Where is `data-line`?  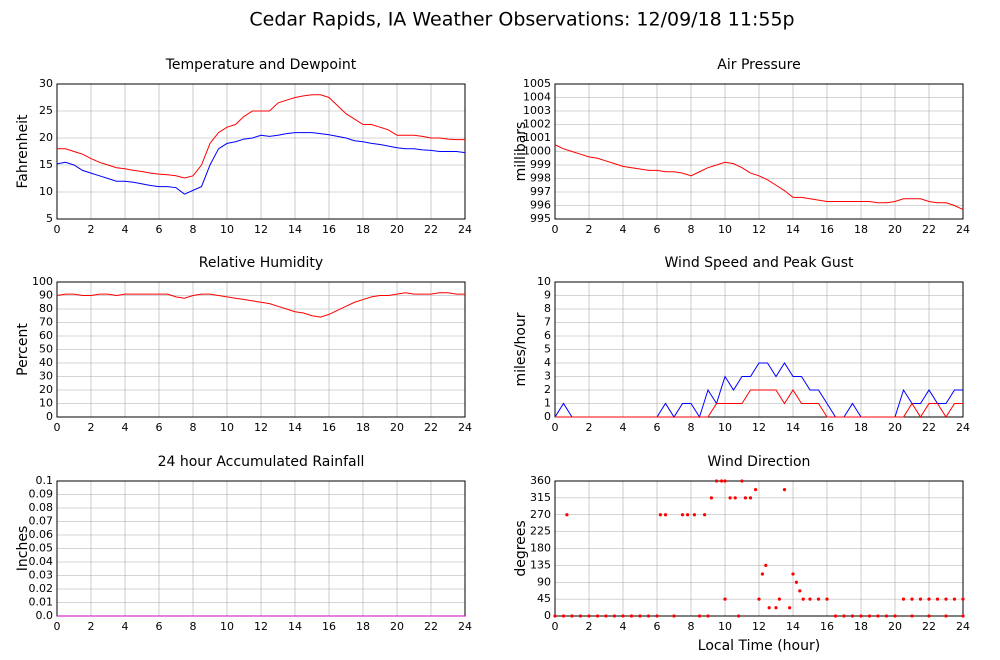
data-line is located at coordinates (759, 403).